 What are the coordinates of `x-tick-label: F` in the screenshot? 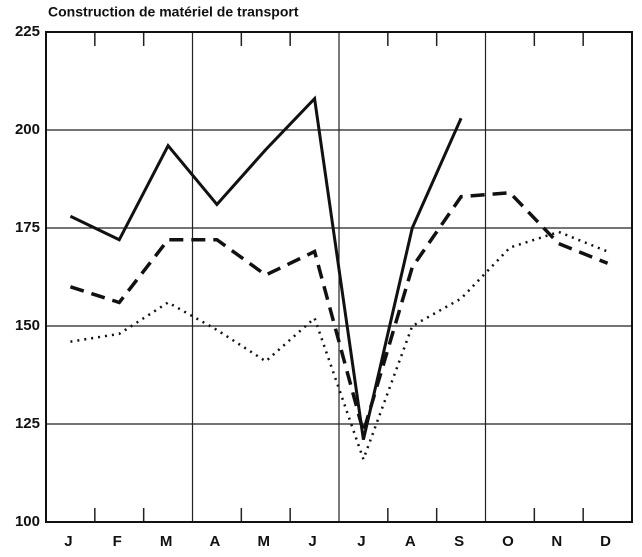 It's located at (117, 541).